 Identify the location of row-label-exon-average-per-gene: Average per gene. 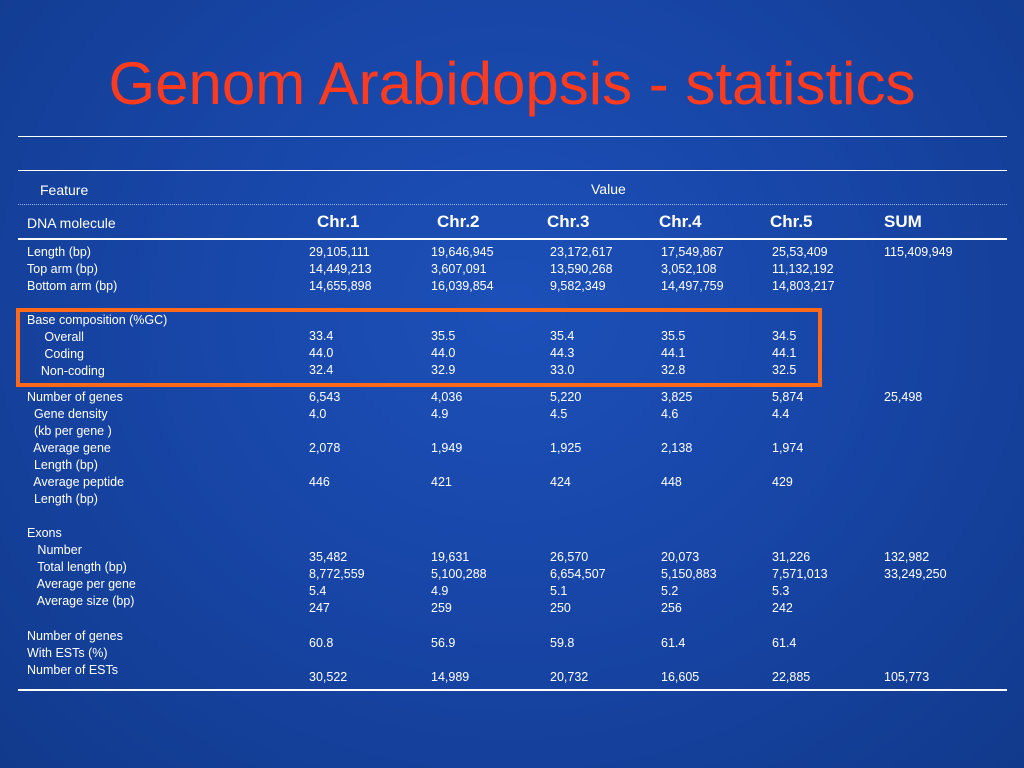
(81, 584).